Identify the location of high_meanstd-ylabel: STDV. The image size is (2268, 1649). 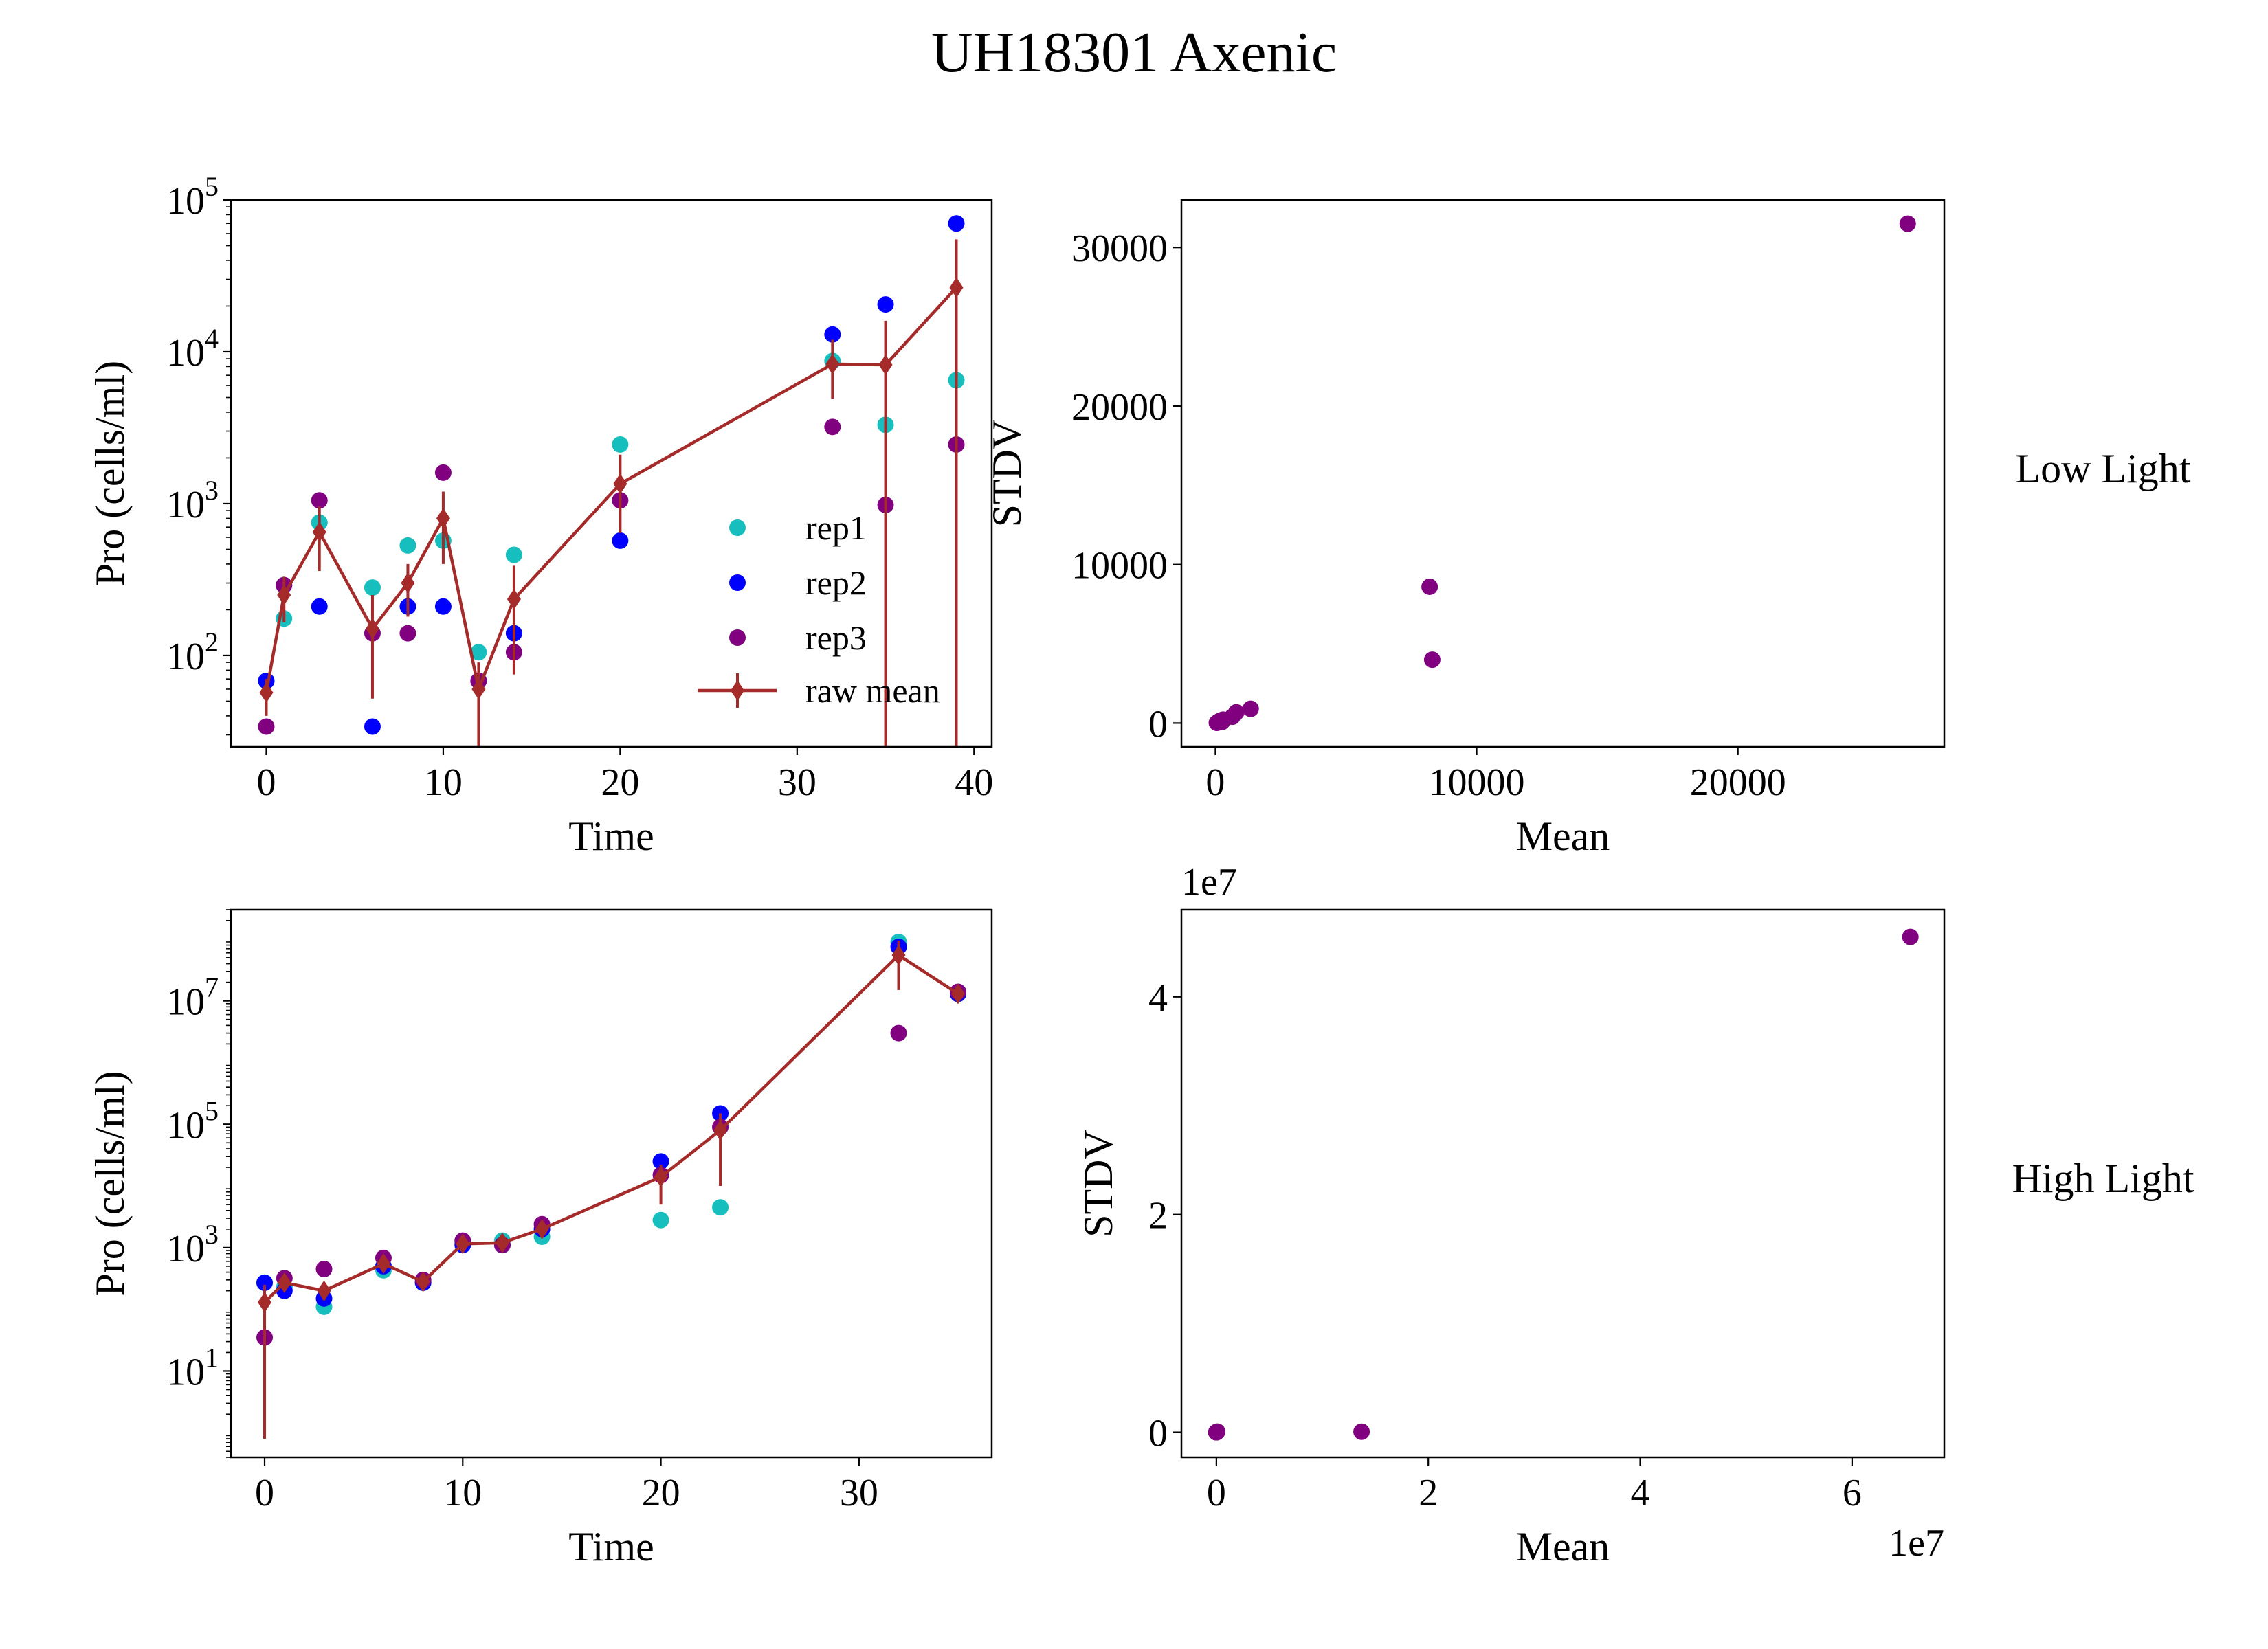
(1098, 1183).